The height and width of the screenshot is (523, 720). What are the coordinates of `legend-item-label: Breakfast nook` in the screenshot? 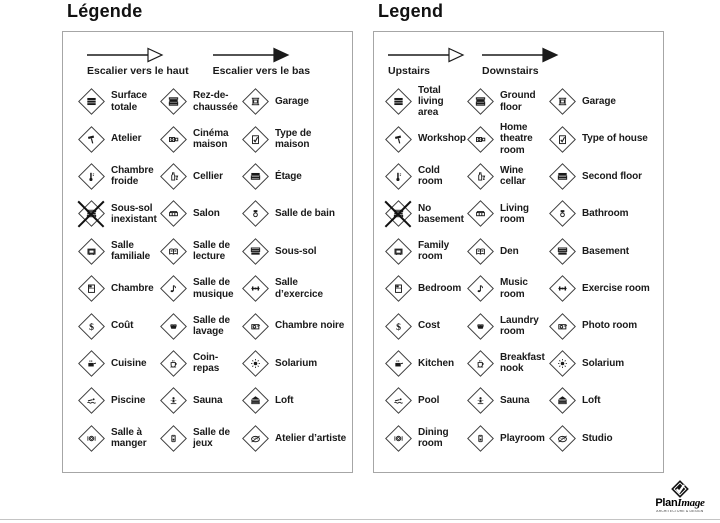 It's located at (522, 363).